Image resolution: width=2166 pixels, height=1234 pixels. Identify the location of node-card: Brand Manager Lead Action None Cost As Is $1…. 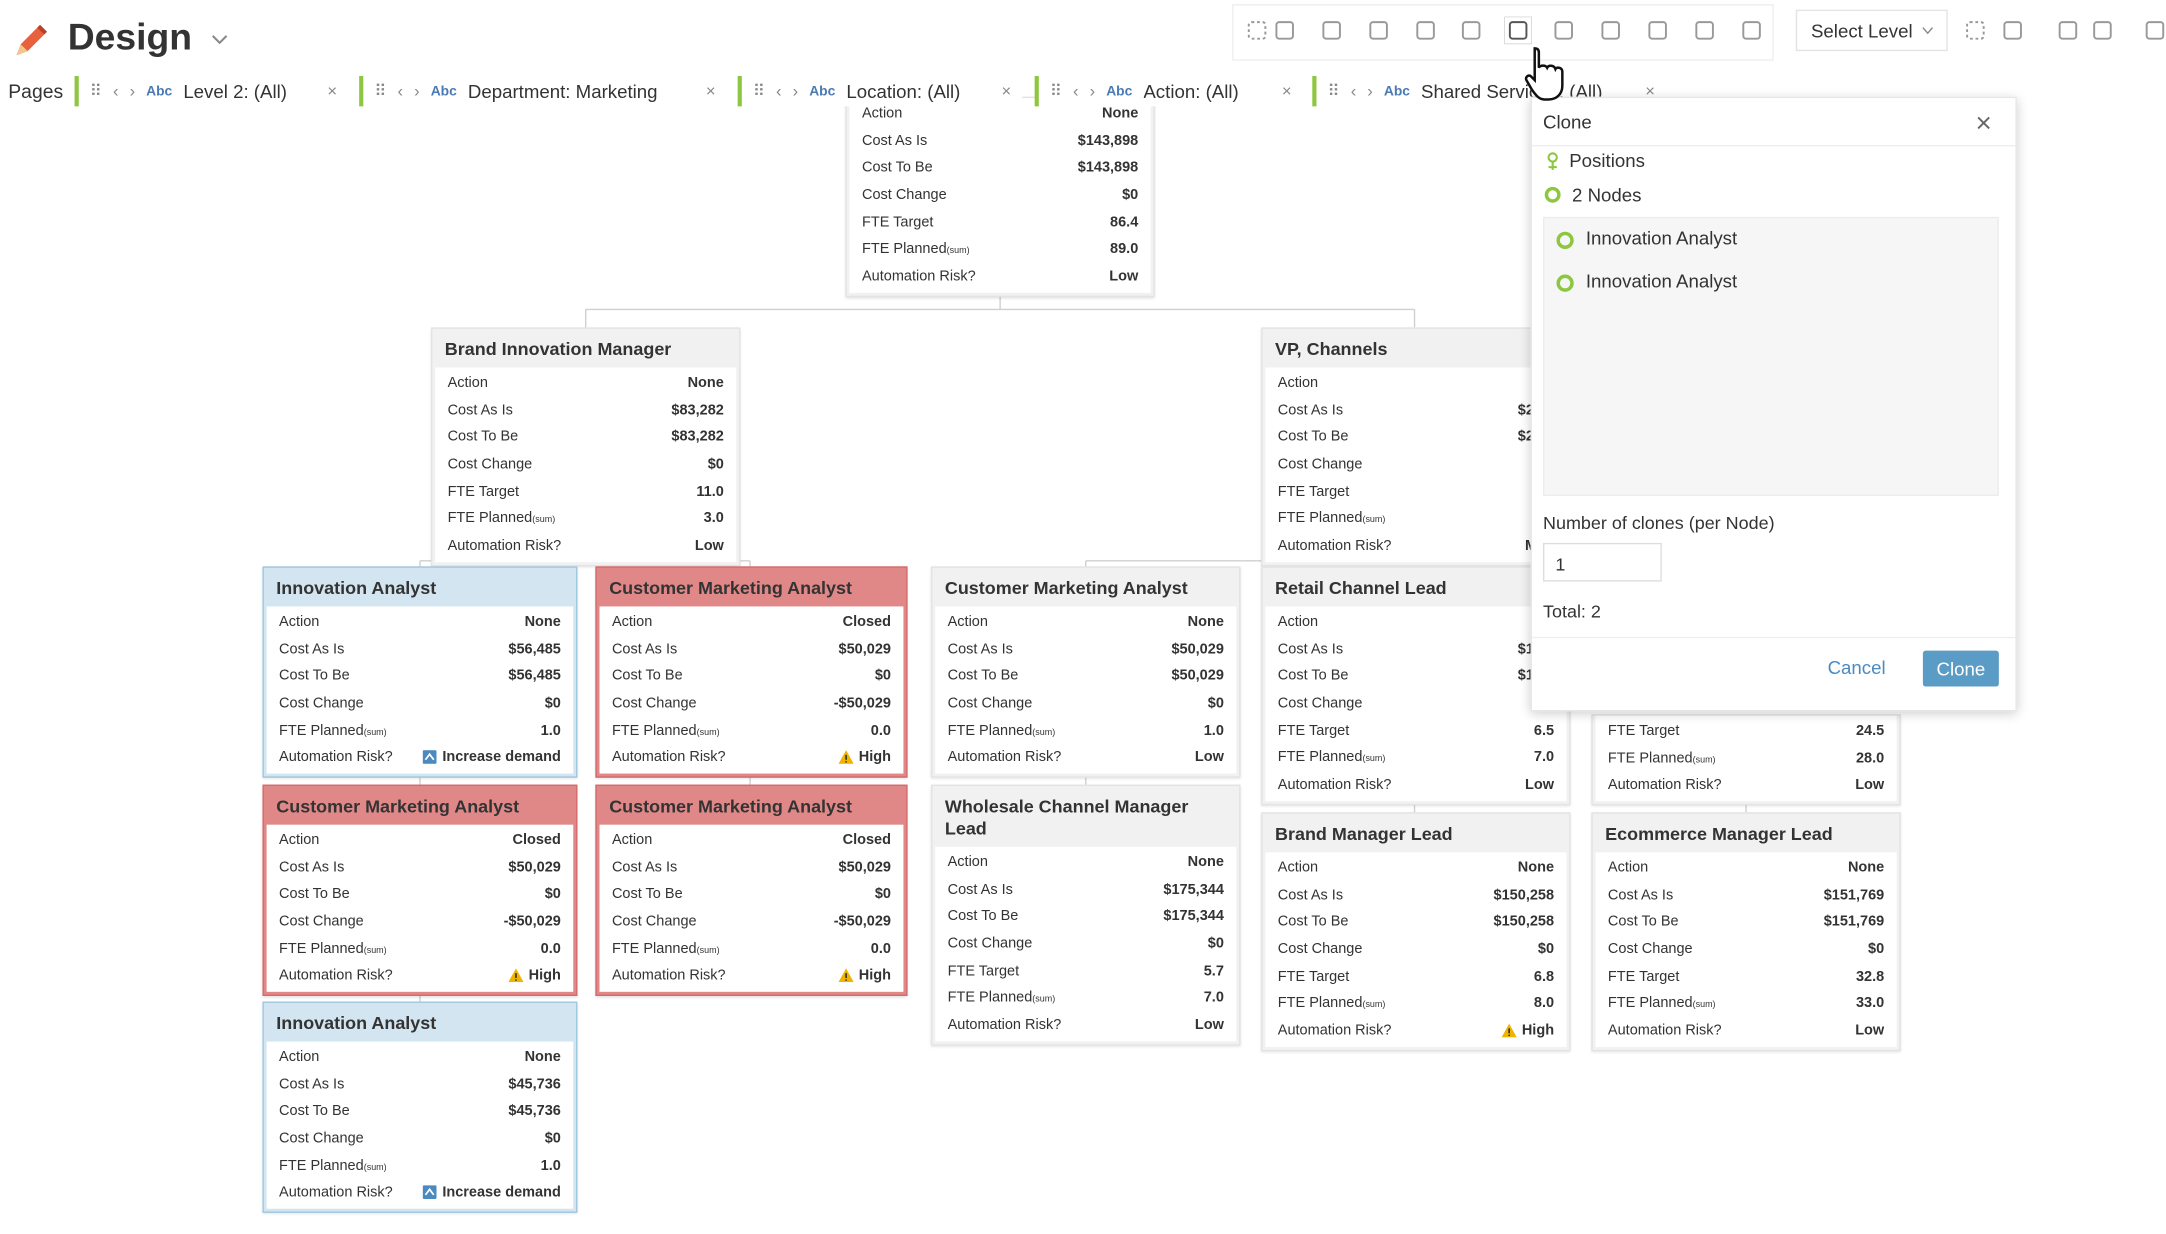
(1416, 931).